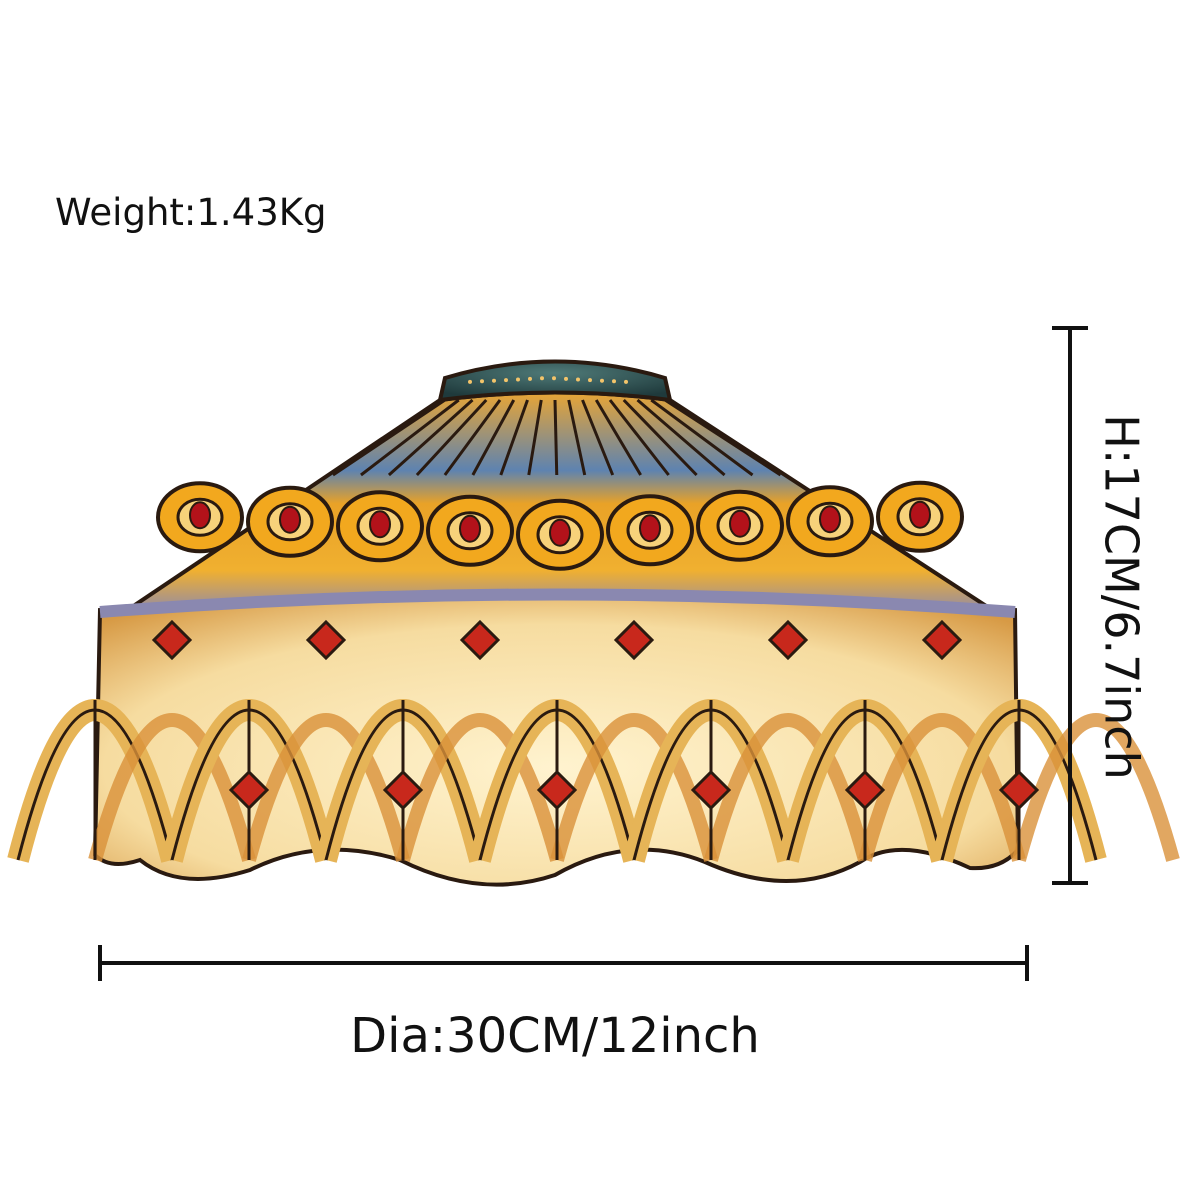 The width and height of the screenshot is (1200, 1204). Describe the element at coordinates (1070, 605) in the screenshot. I see `height-dimension` at that location.